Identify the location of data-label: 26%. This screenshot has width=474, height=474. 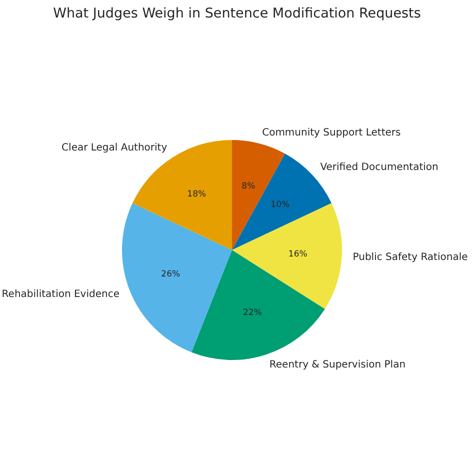
(170, 275).